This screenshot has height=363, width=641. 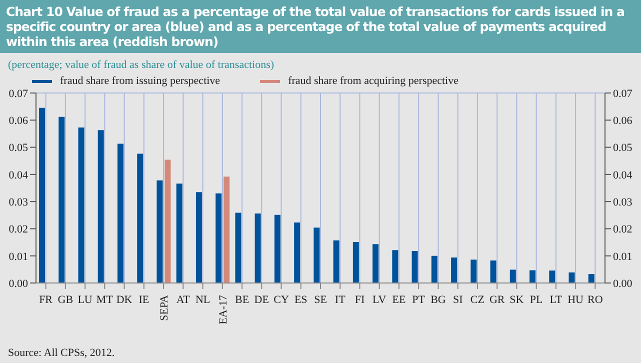 I want to click on x-tick-label: RO, so click(x=595, y=300).